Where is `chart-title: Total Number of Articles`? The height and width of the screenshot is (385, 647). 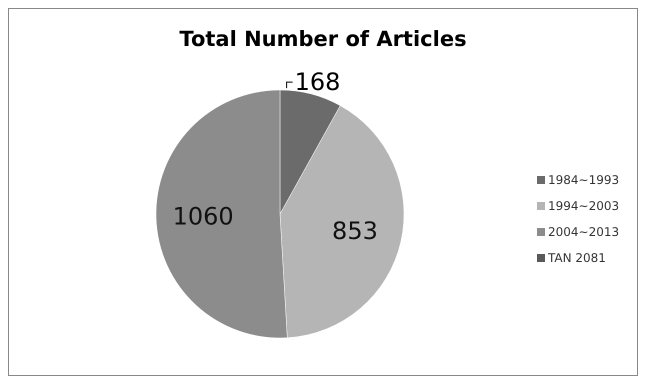 chart-title: Total Number of Articles is located at coordinates (323, 39).